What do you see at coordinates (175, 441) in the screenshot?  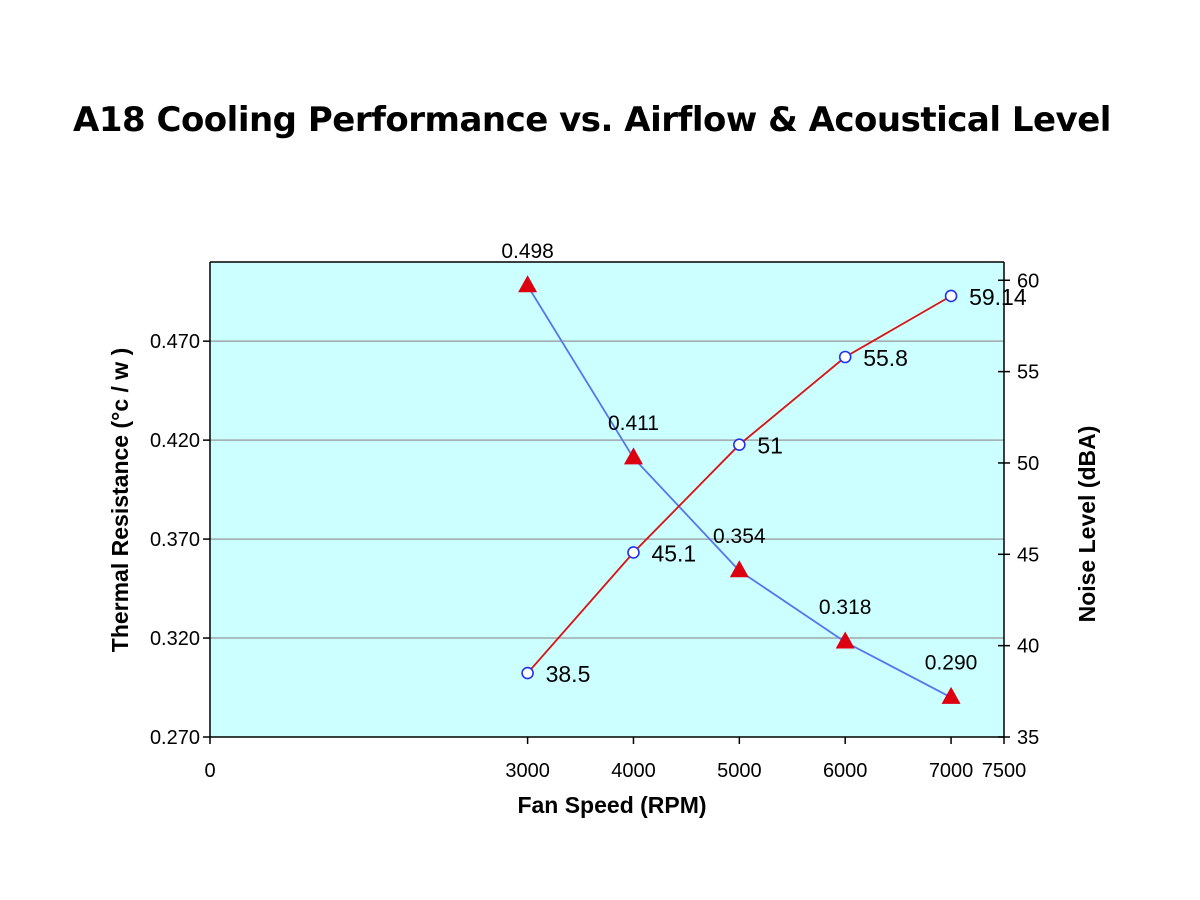 I see `y-left-tick-label: 0.420` at bounding box center [175, 441].